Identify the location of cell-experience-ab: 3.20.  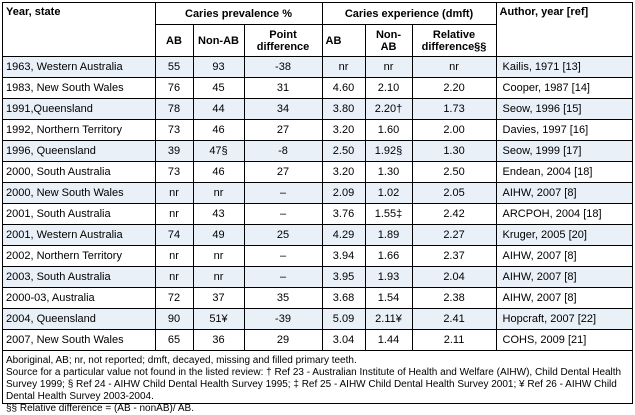
(343, 130).